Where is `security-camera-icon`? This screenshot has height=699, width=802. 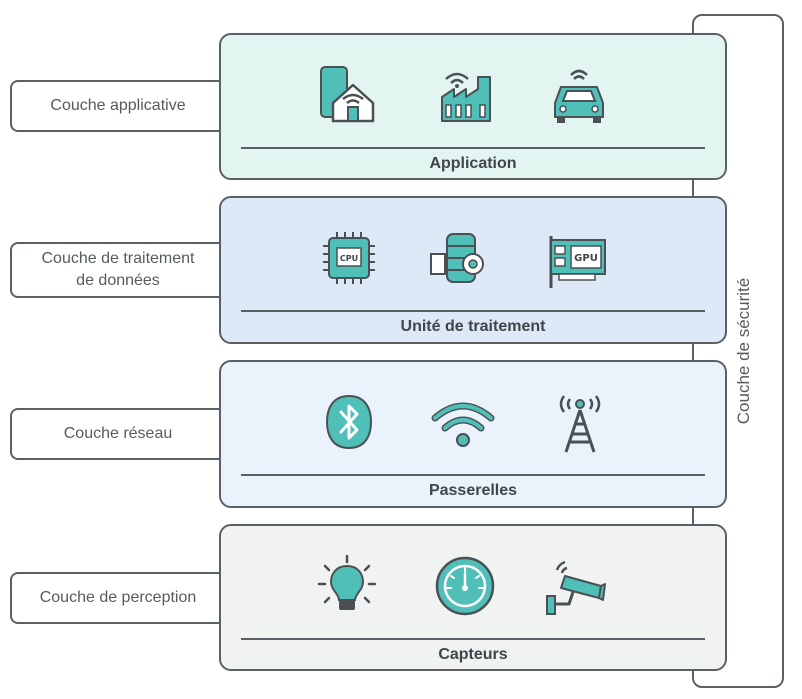 security-camera-icon is located at coordinates (575, 586).